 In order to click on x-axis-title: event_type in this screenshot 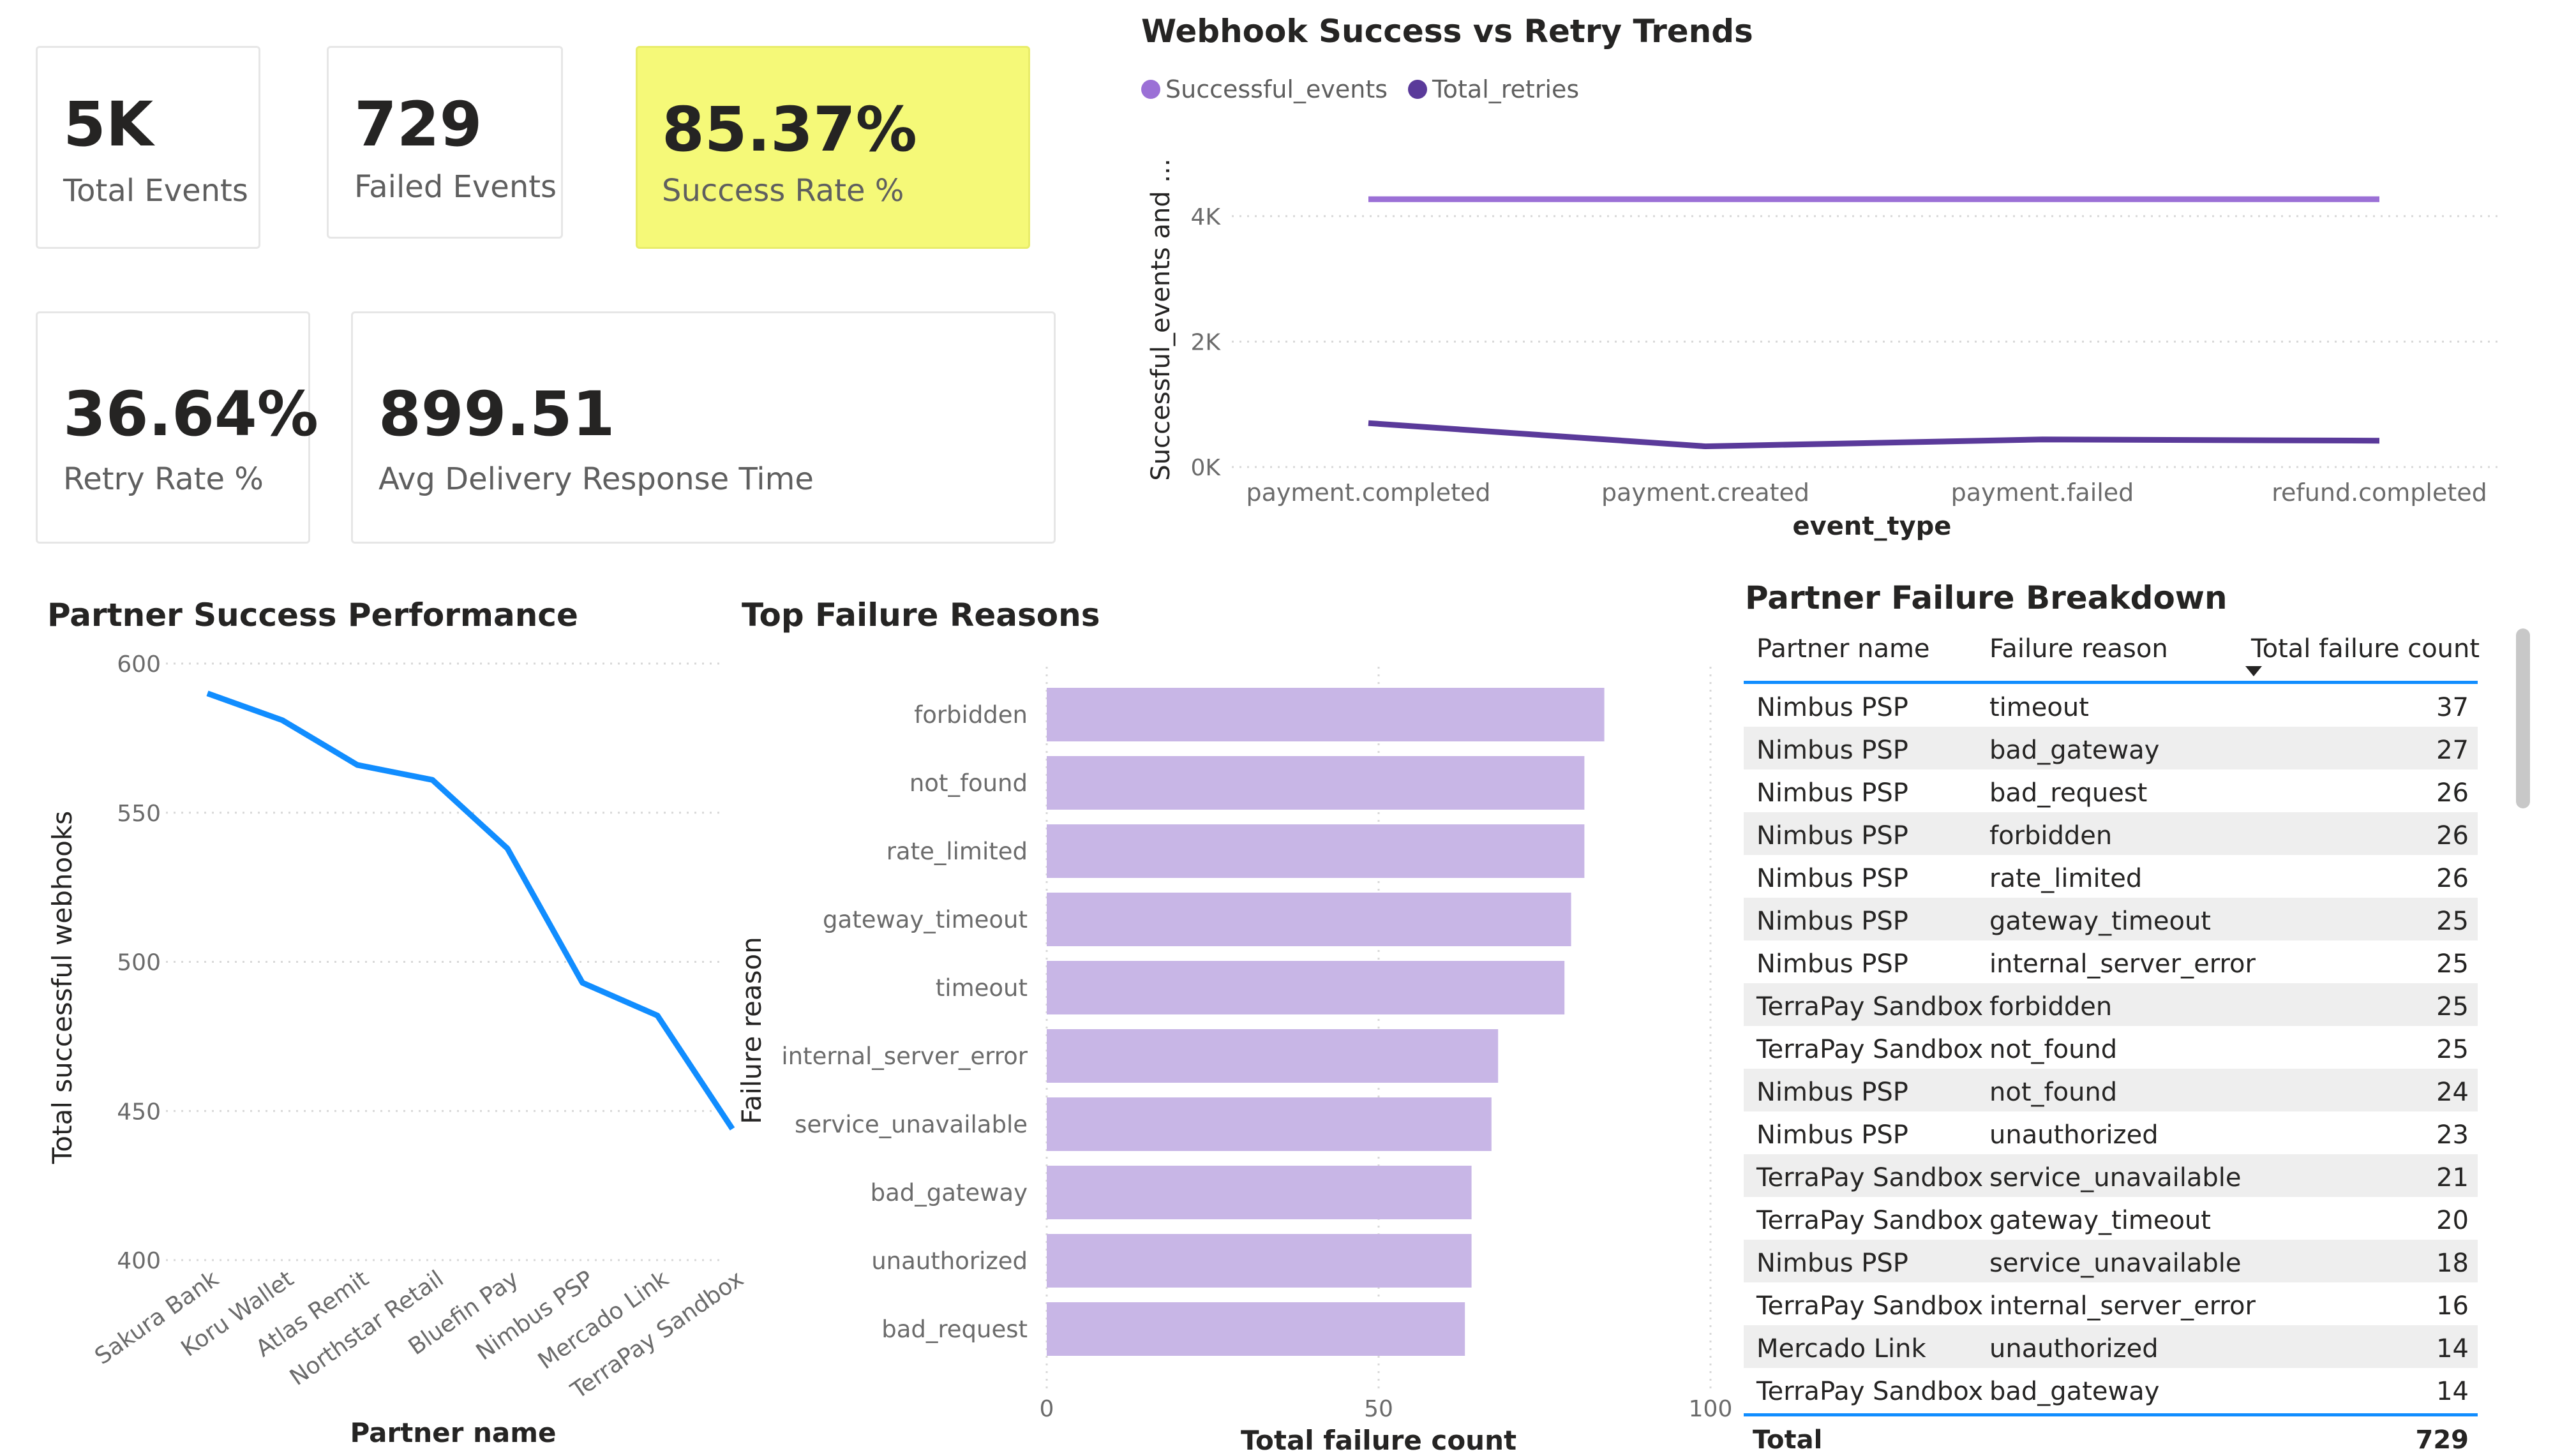, I will do `click(1872, 526)`.